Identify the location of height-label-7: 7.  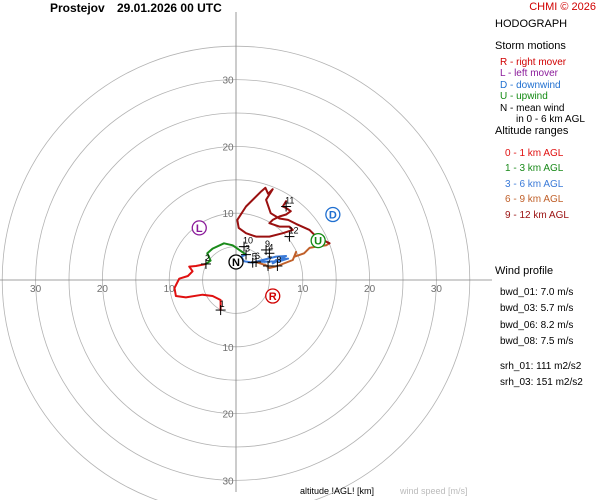
(269, 260).